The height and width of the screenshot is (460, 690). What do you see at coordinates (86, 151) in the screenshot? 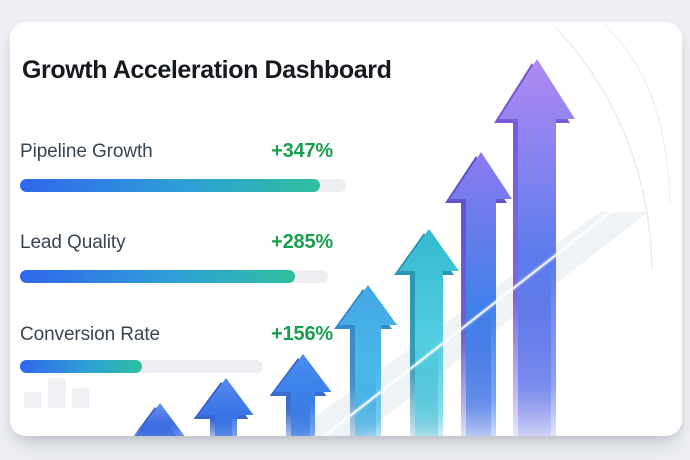
I see `metric-label: Pipeline Growth` at bounding box center [86, 151].